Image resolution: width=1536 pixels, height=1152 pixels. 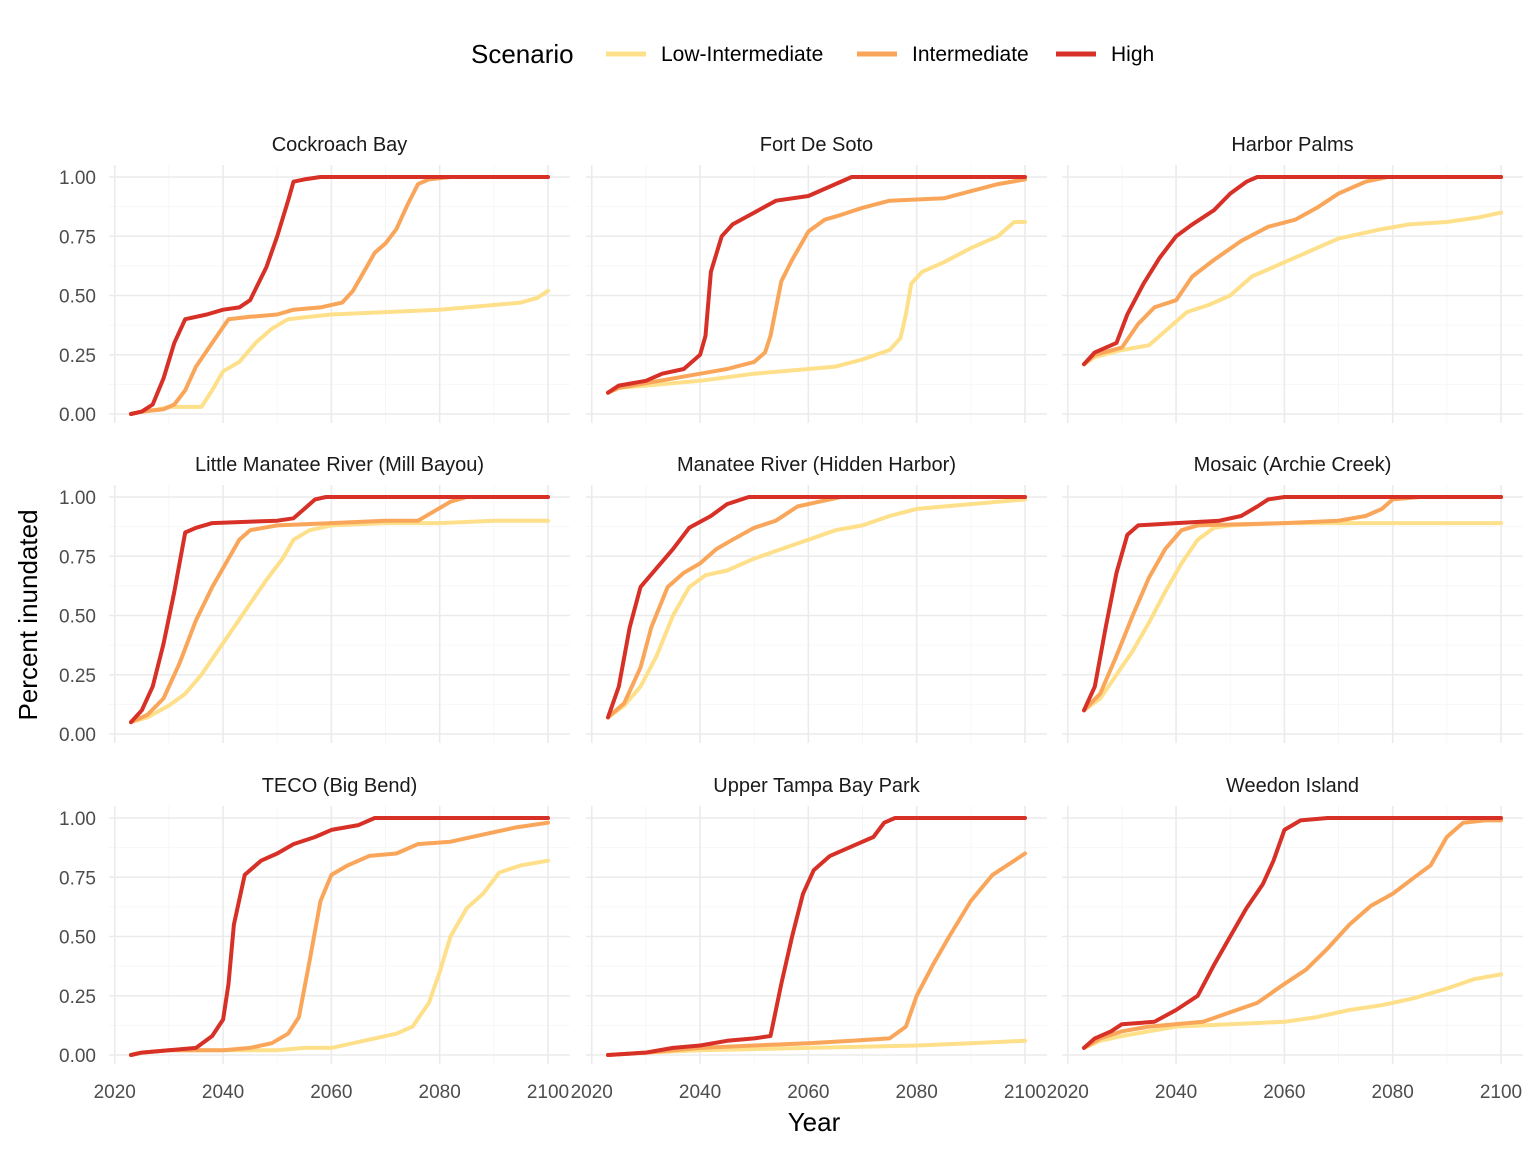 I want to click on facet-panel: Cockroach Bay 0.00 0.25 0.50 0.75 1.00, so click(x=314, y=280).